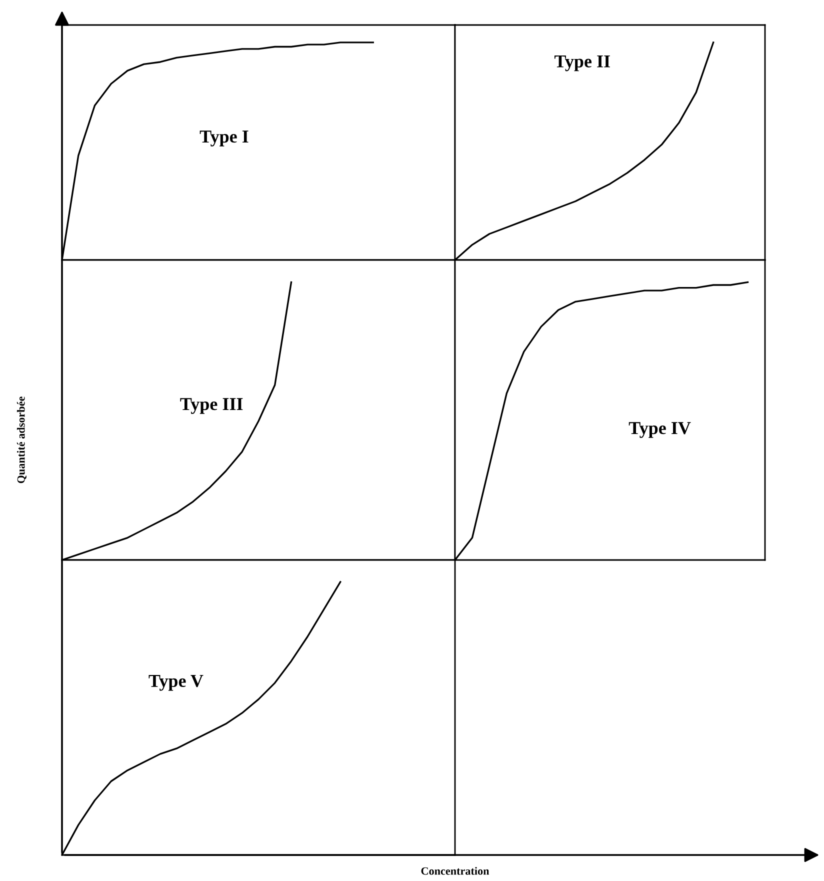  Describe the element at coordinates (176, 683) in the screenshot. I see `text: Type V` at that location.